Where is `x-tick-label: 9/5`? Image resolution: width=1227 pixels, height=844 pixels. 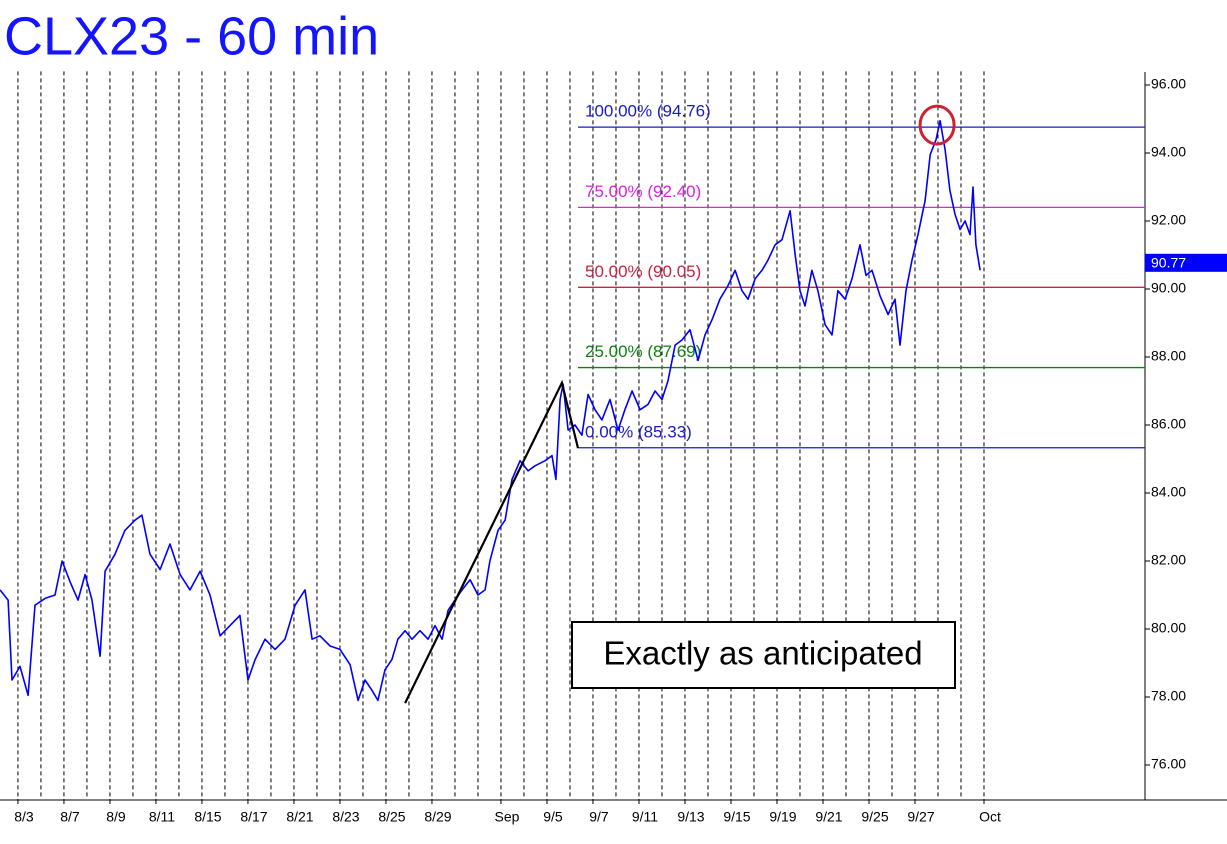 x-tick-label: 9/5 is located at coordinates (553, 817).